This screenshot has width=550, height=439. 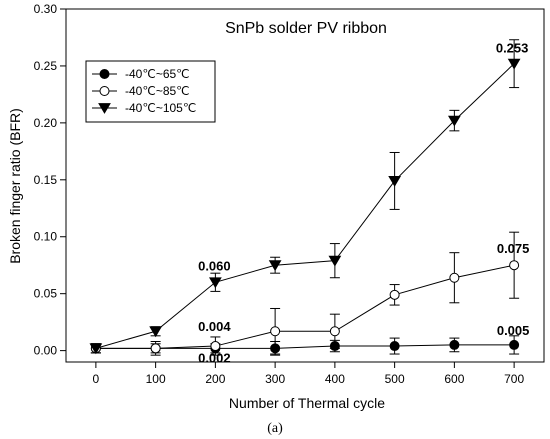 I want to click on data-label: 0.060, so click(x=214, y=265).